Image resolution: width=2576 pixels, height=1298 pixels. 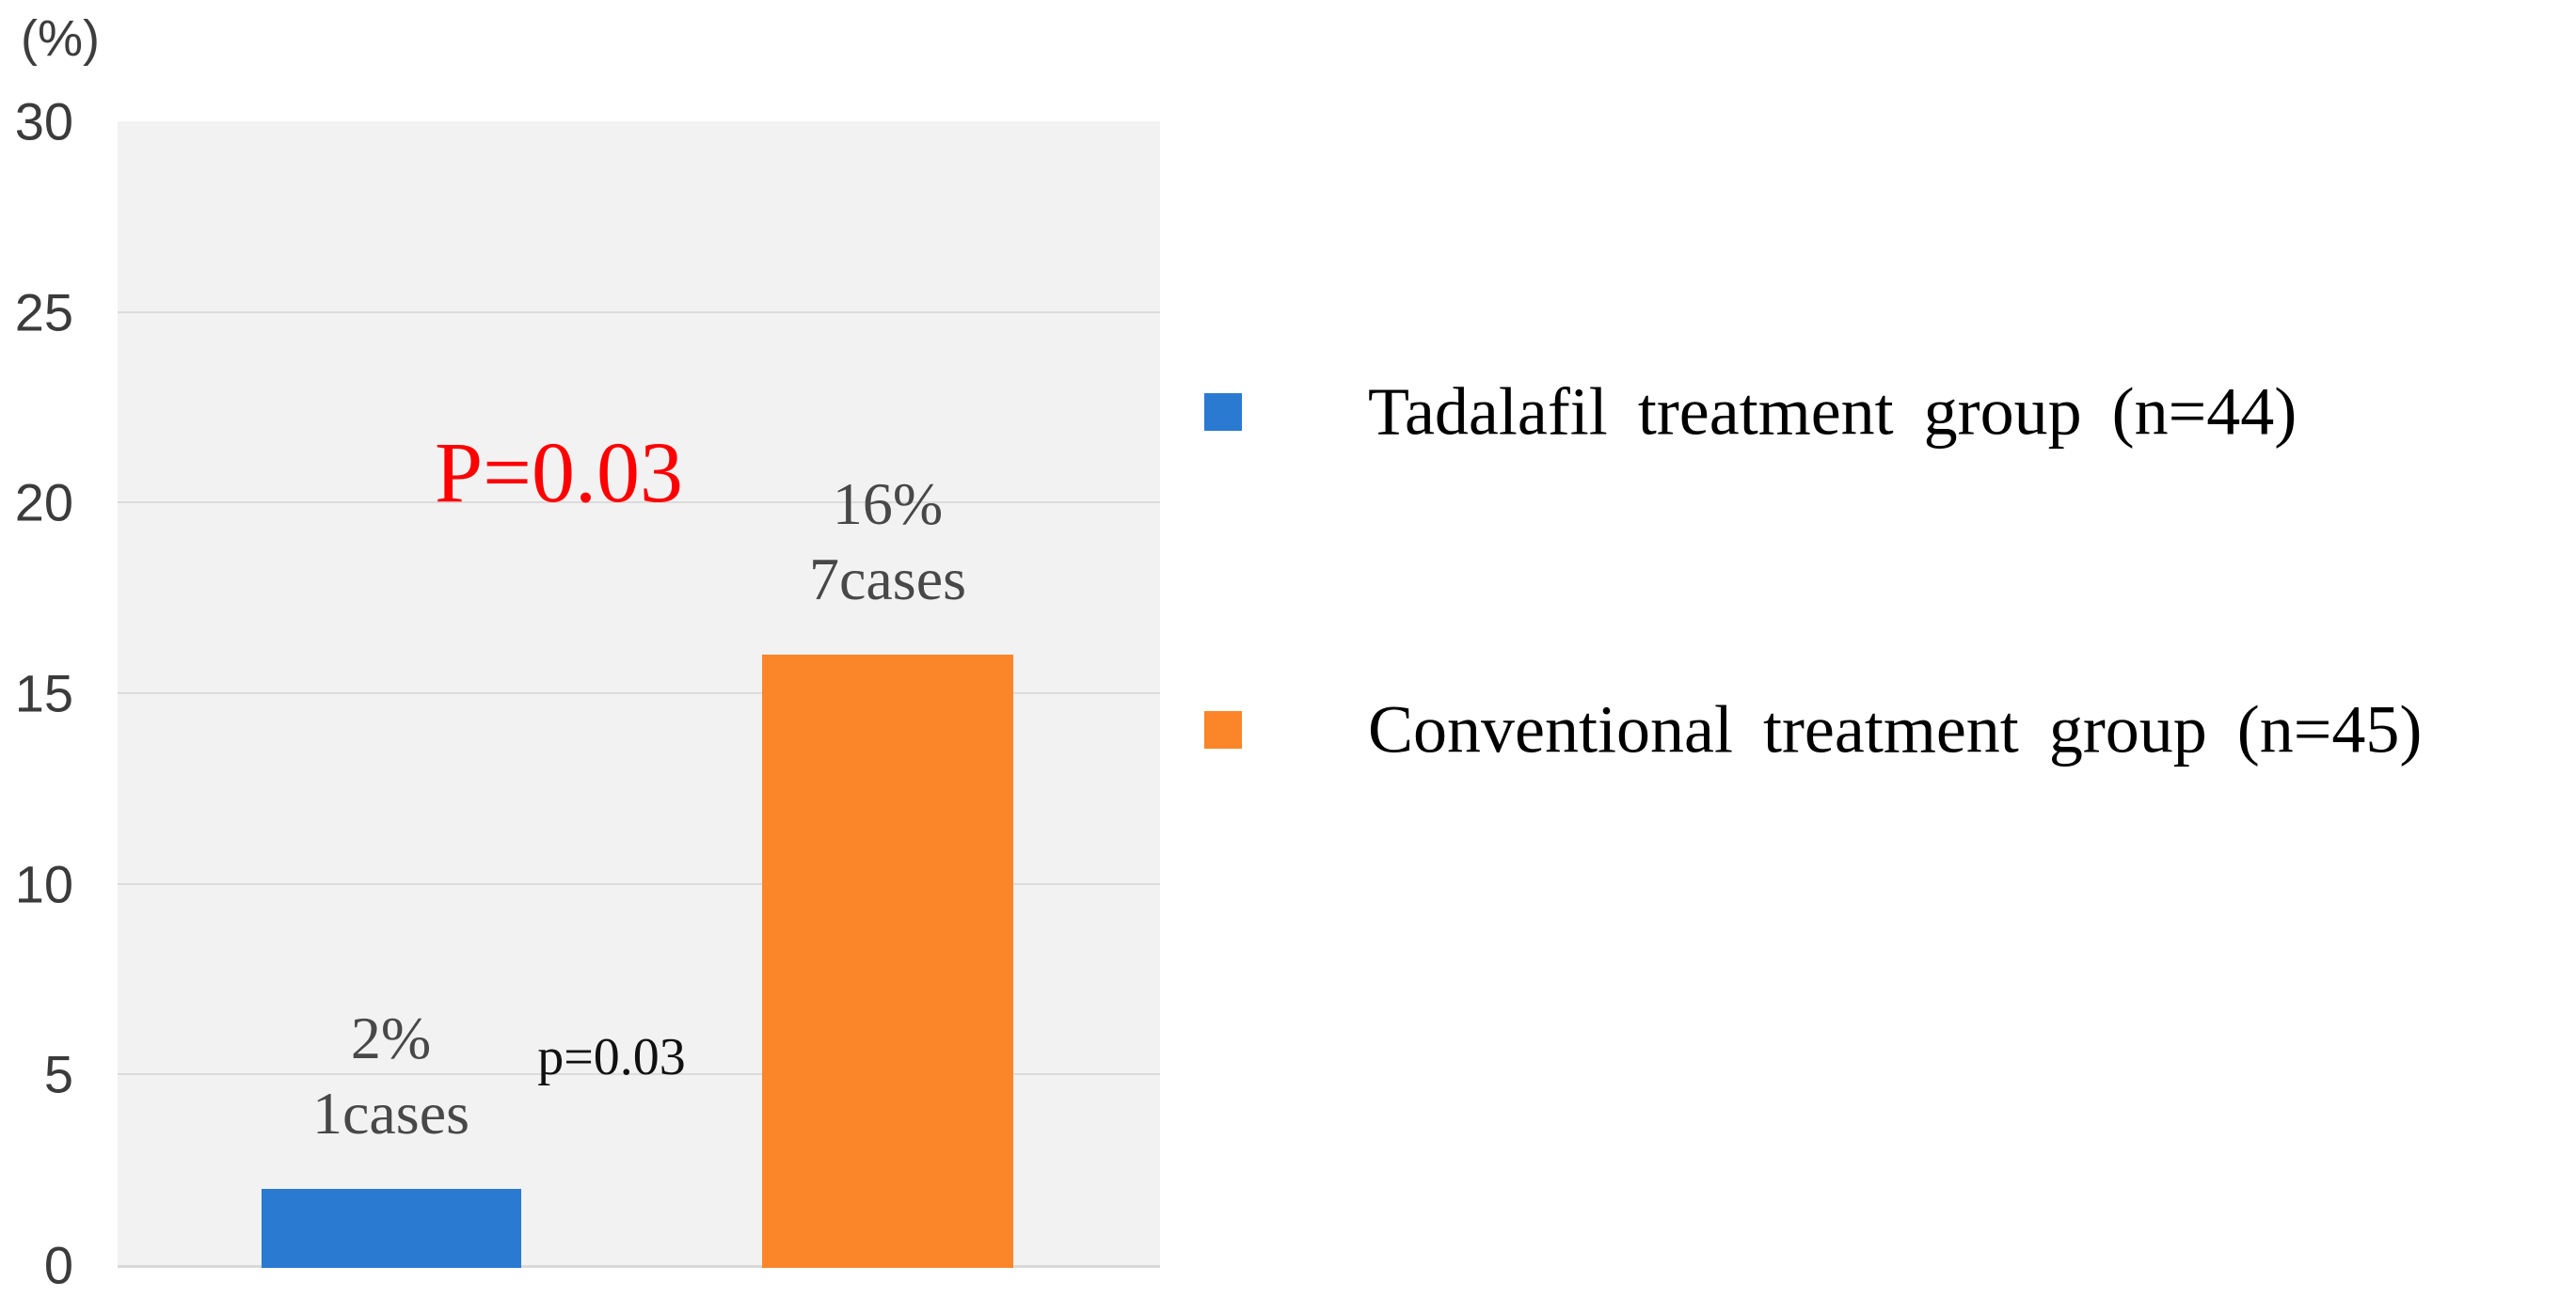 What do you see at coordinates (390, 1113) in the screenshot?
I see `bar-cases-label: 1cases` at bounding box center [390, 1113].